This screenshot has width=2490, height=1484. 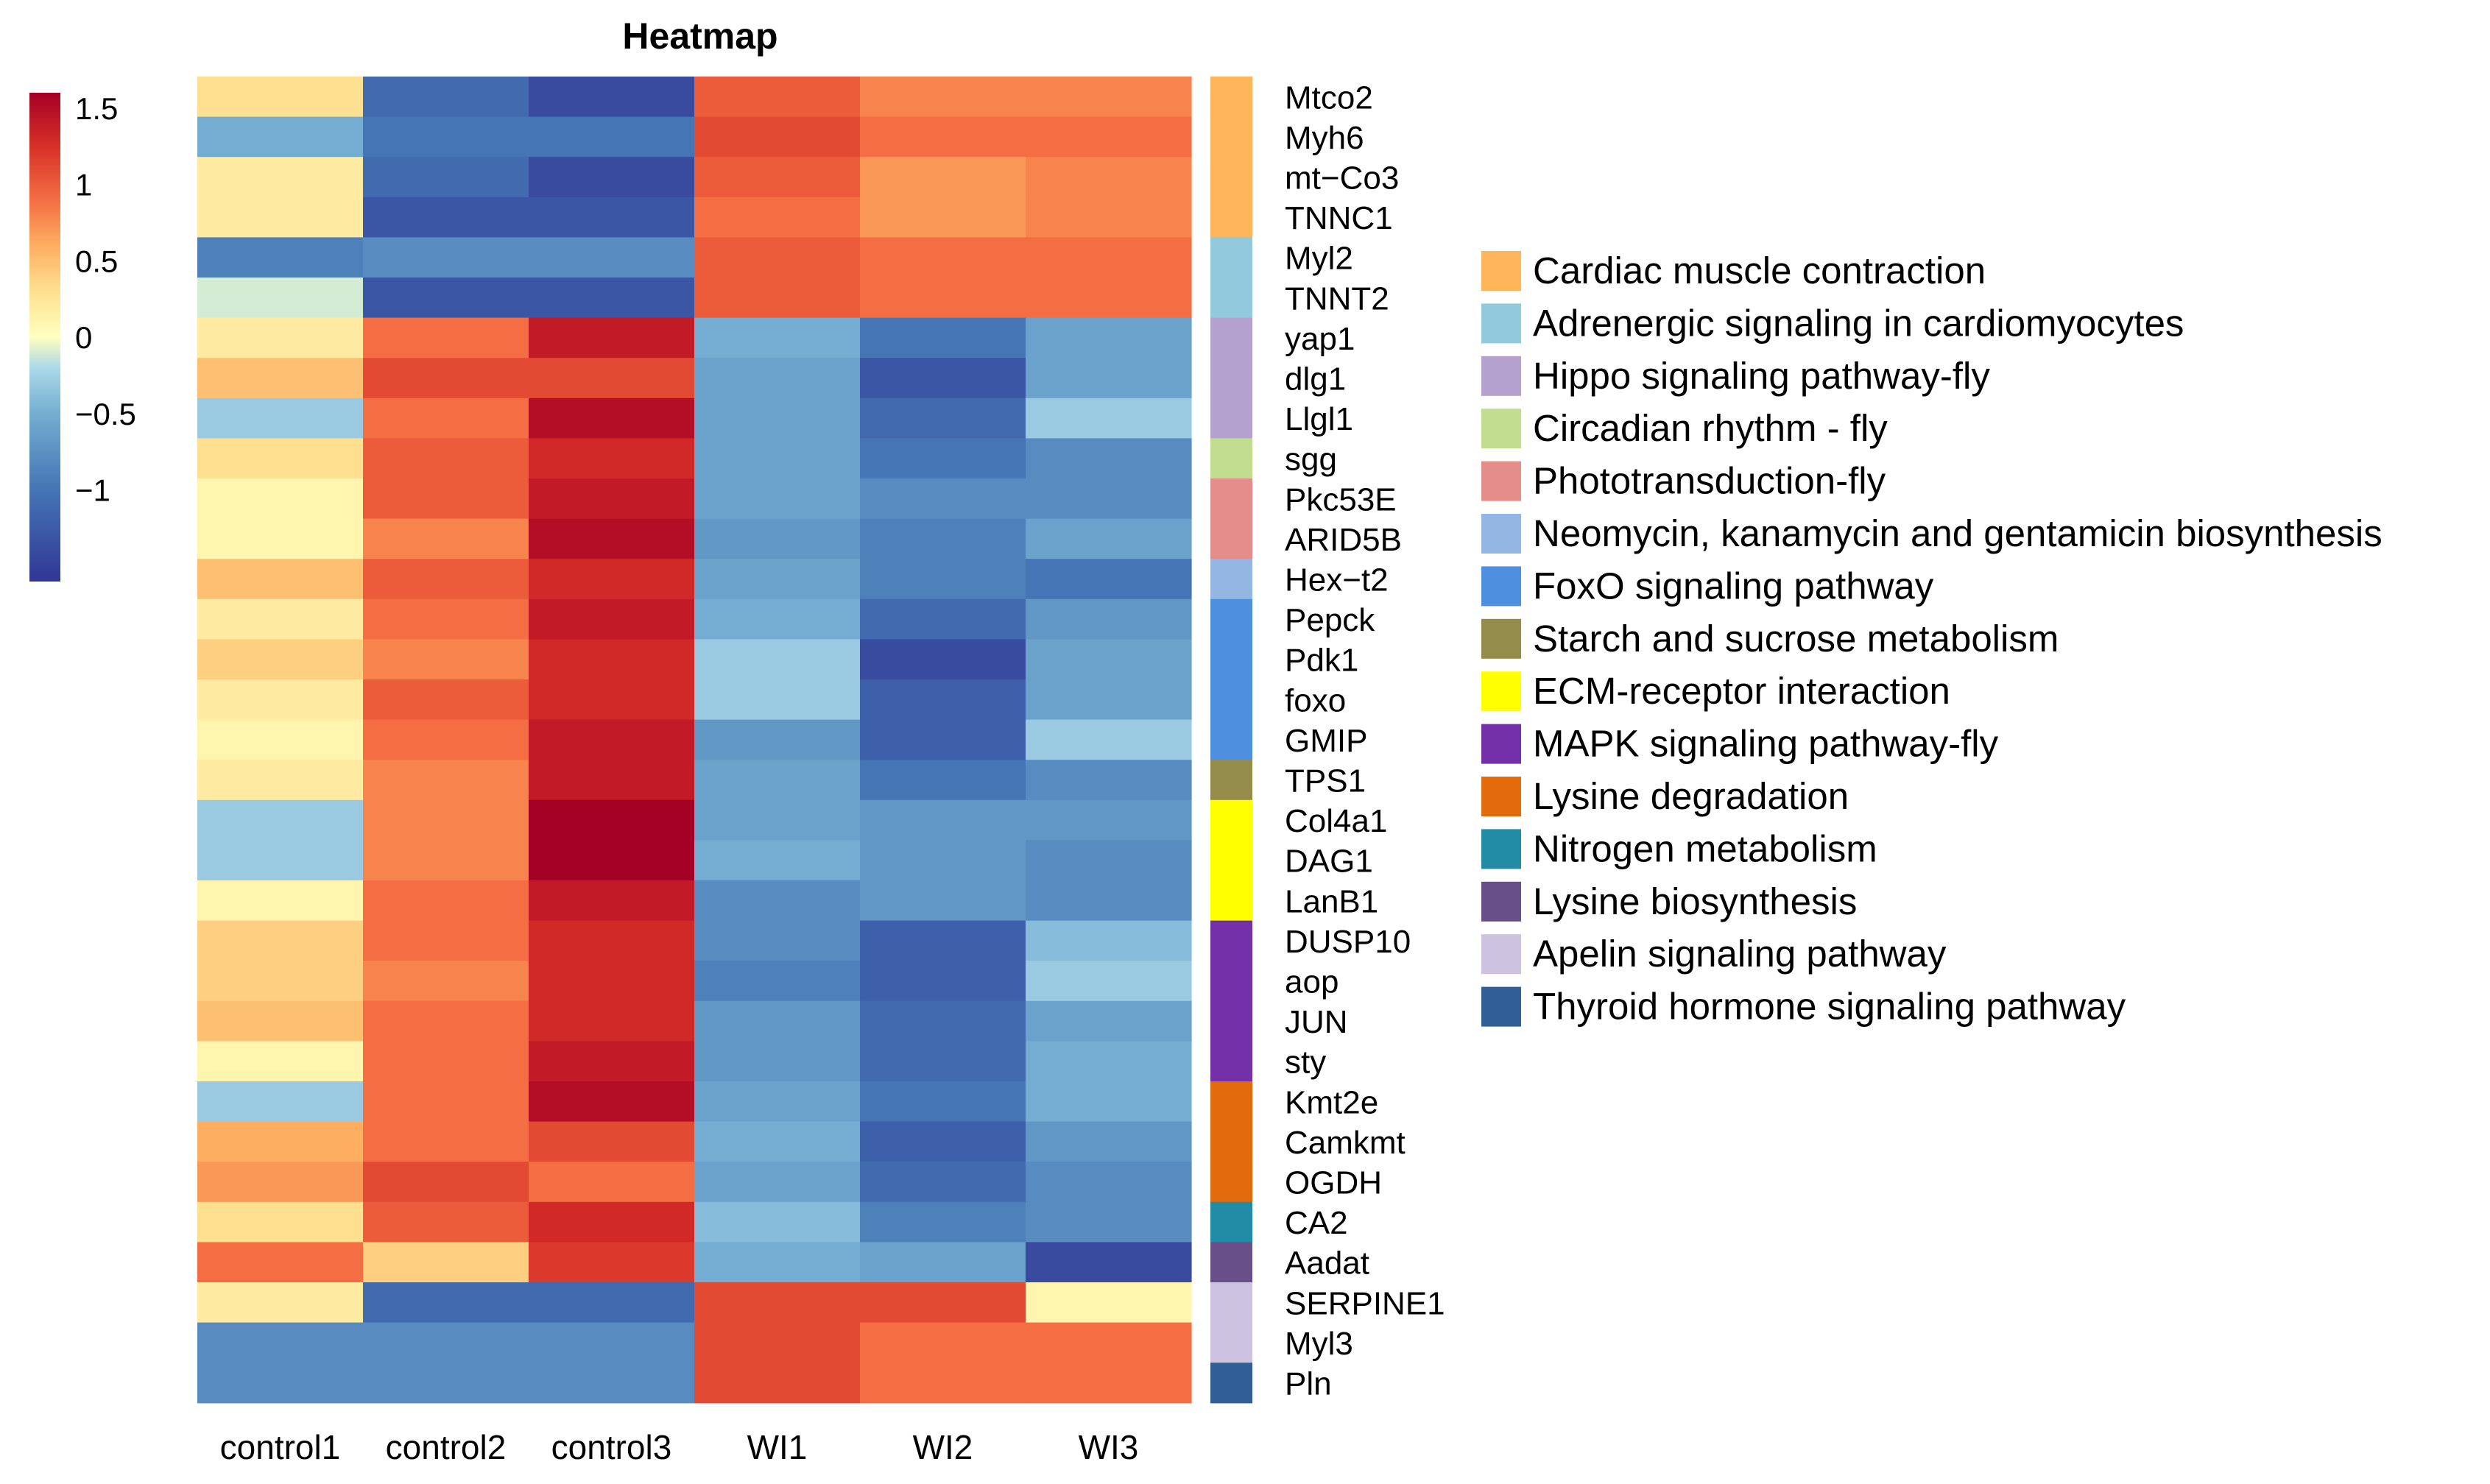 I want to click on row-label: sty, so click(x=1305, y=1063).